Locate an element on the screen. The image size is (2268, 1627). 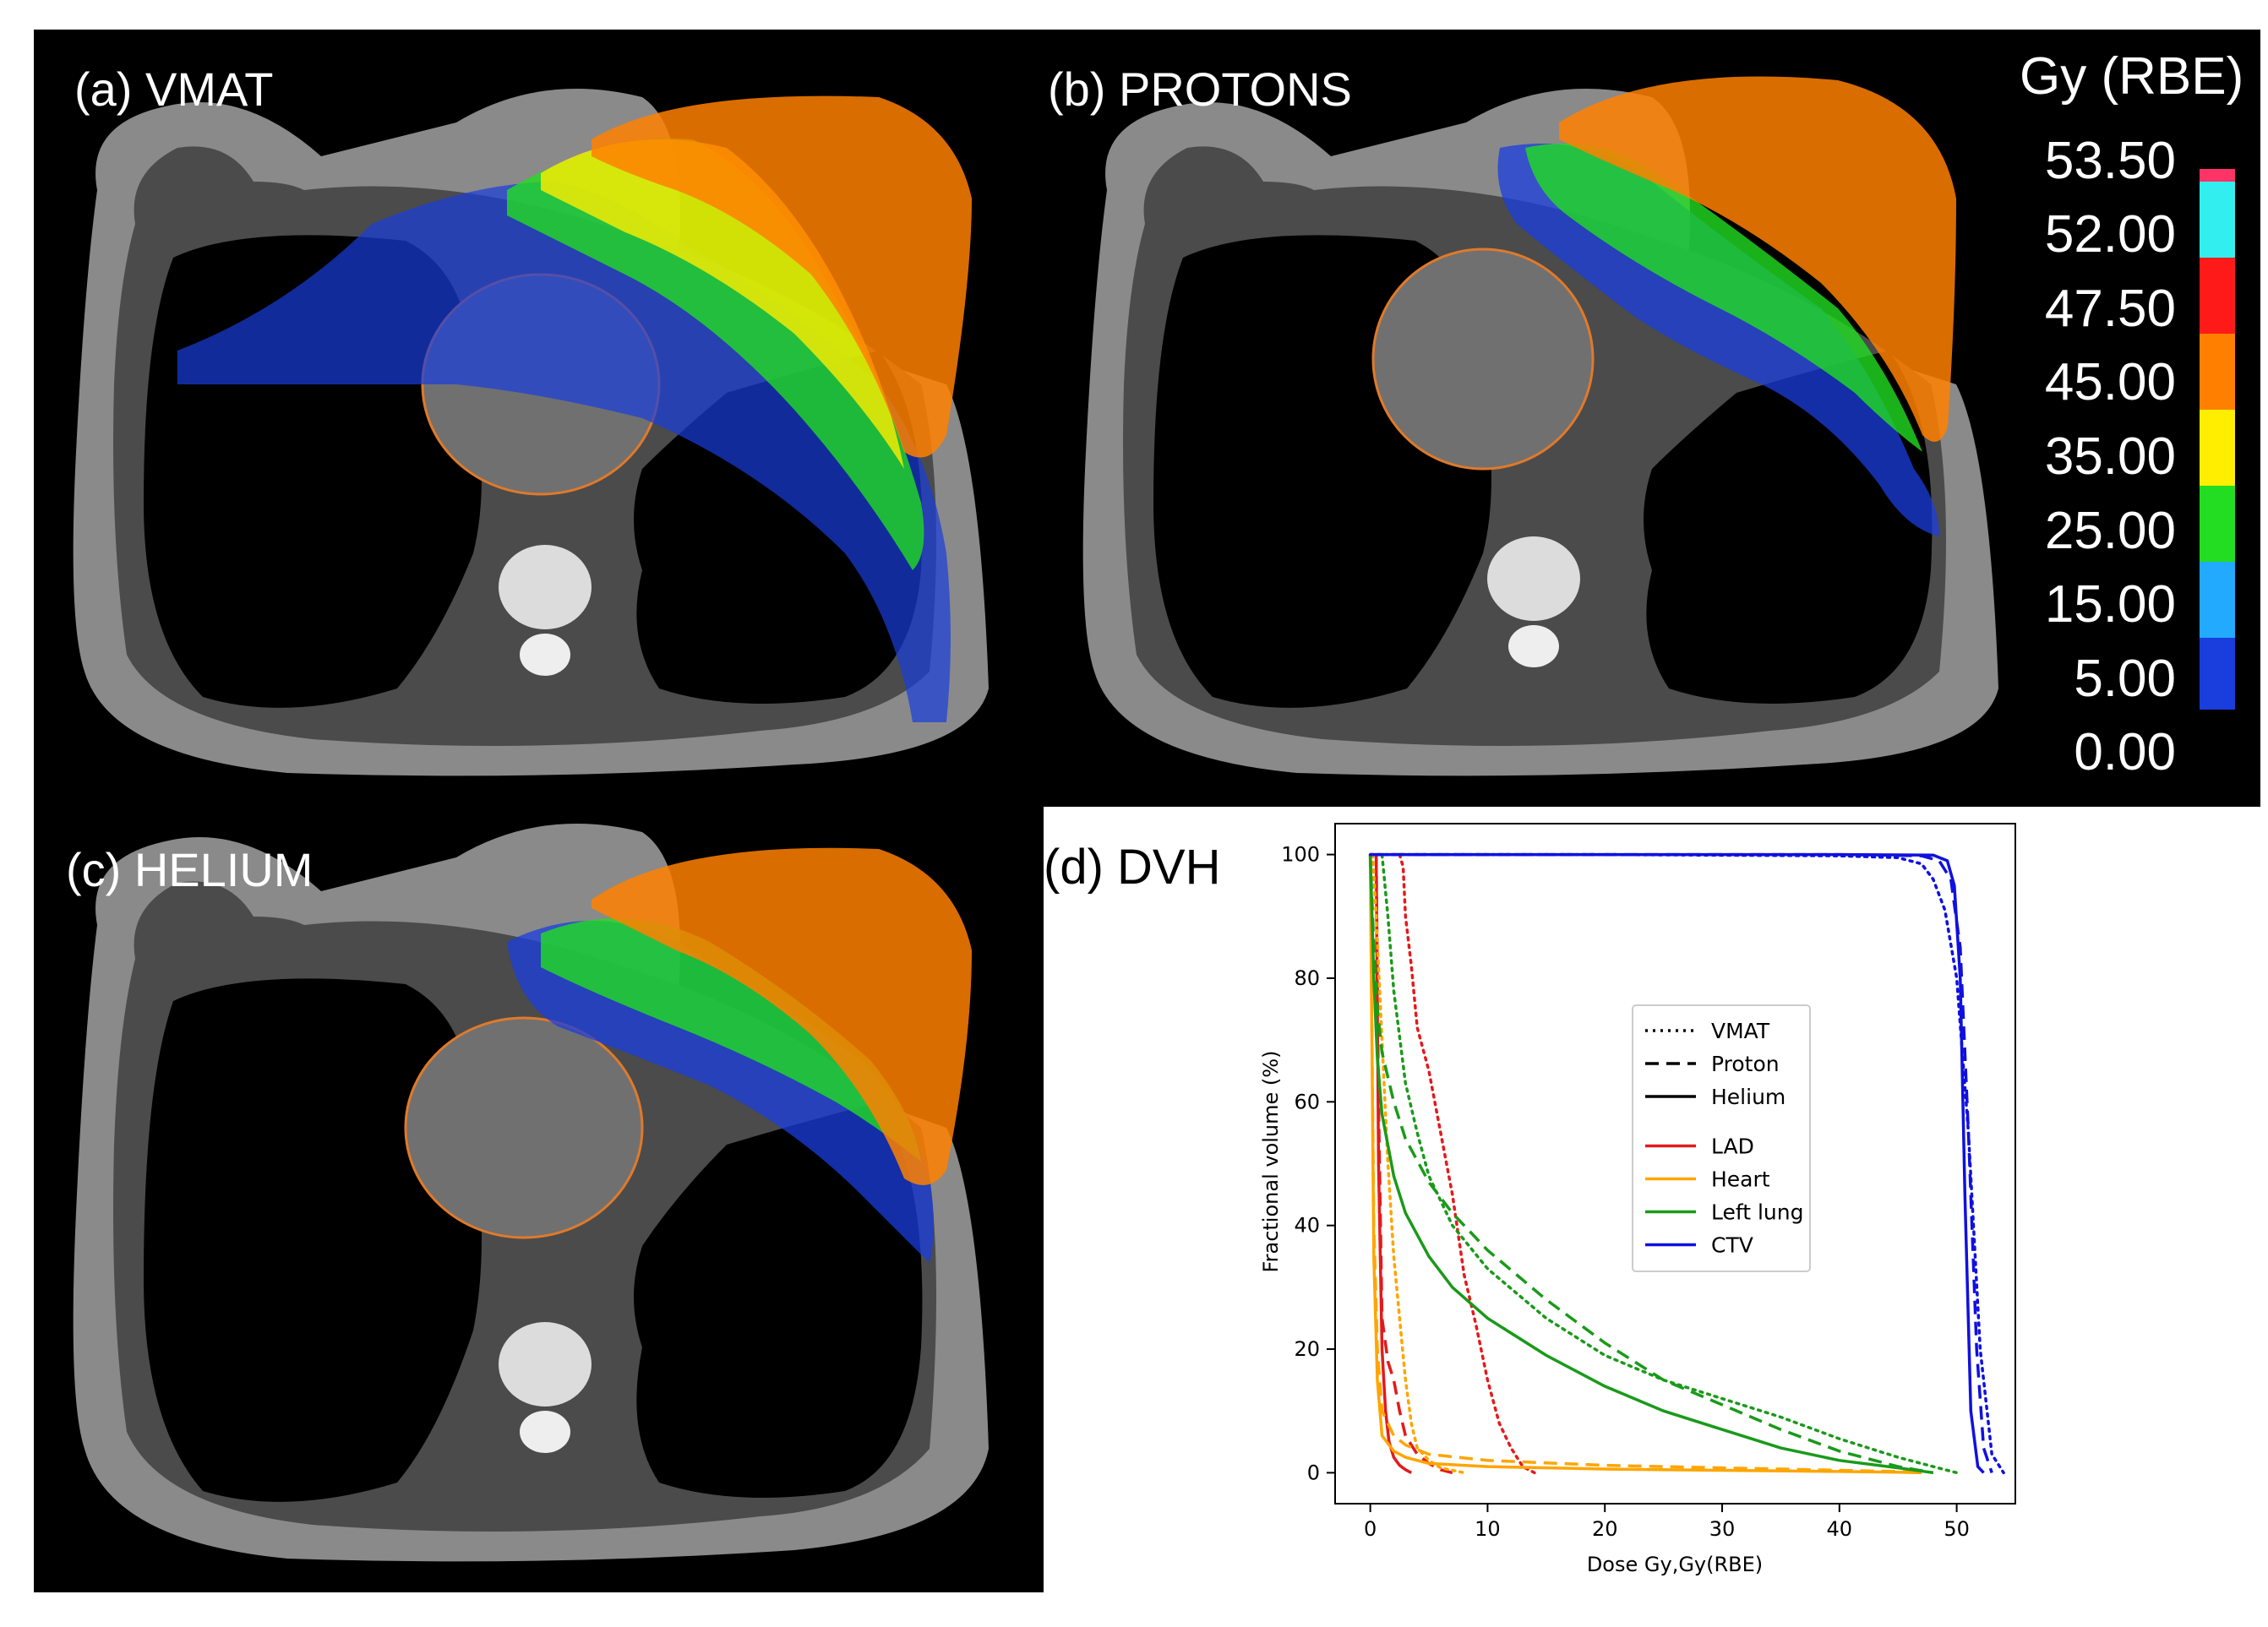
legend-label: LAD is located at coordinates (1732, 1147).